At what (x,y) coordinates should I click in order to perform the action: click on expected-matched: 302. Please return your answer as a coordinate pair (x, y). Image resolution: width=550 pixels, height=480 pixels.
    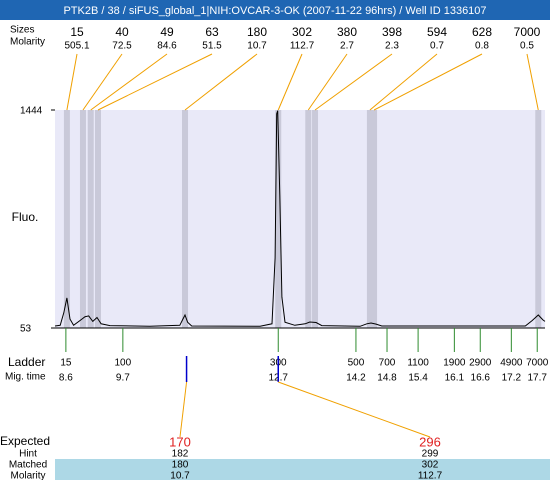
    Looking at the image, I should click on (430, 465).